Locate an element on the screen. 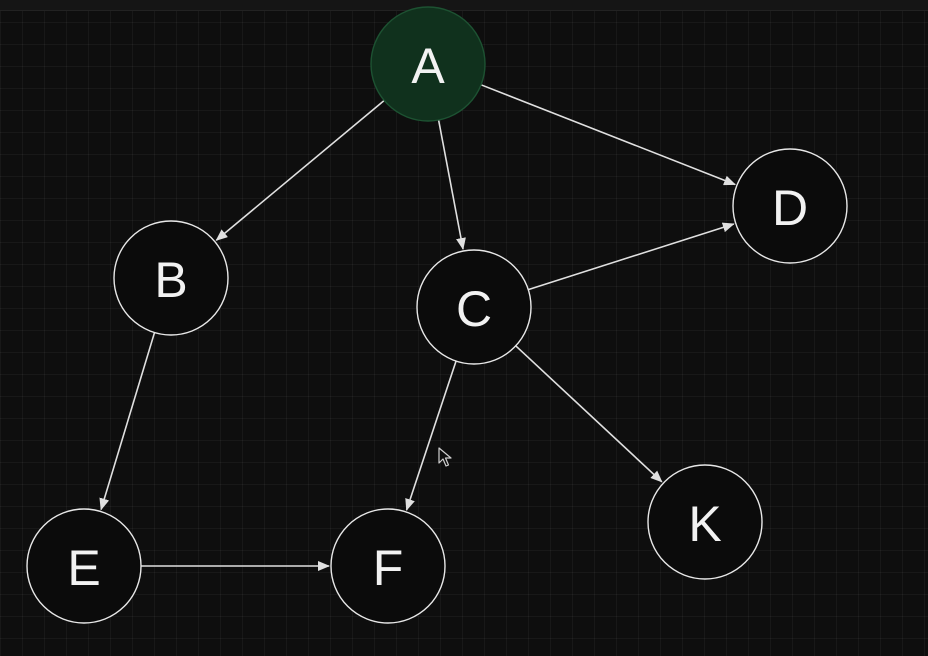  edge-a-c is located at coordinates (451, 185).